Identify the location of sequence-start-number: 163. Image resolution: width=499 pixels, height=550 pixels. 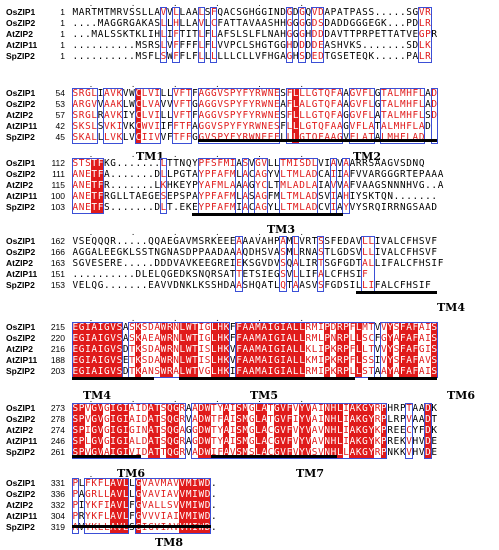
(57, 263).